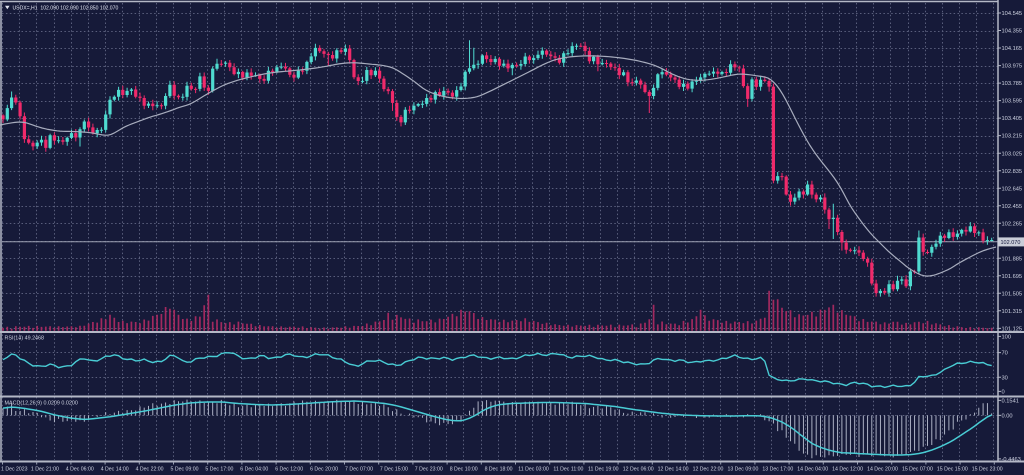  I want to click on svg-text: 11 Dec 19:00, so click(603, 469).